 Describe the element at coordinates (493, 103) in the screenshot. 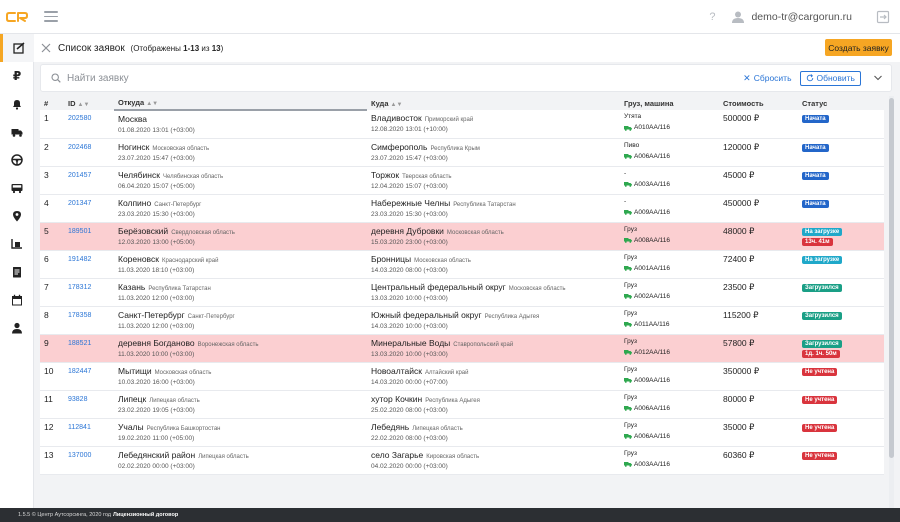

I see `col-to: Куда ▲▼` at that location.